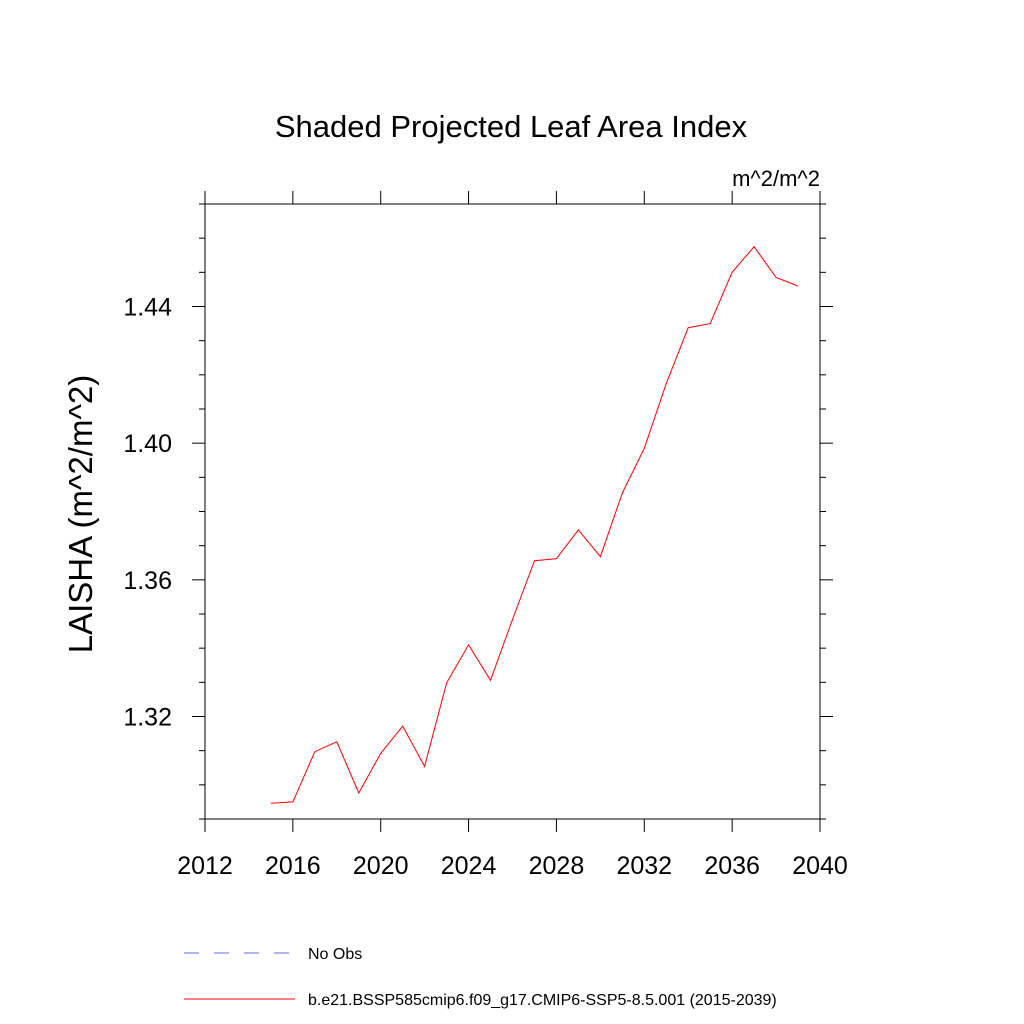  I want to click on y-tick-label: 1.44, so click(147, 308).